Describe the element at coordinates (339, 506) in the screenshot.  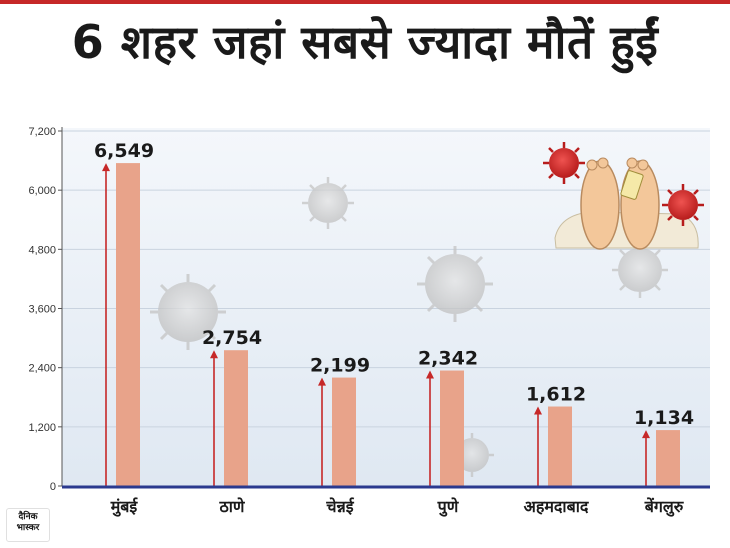
I see `x-category-label: चेन्नई` at that location.